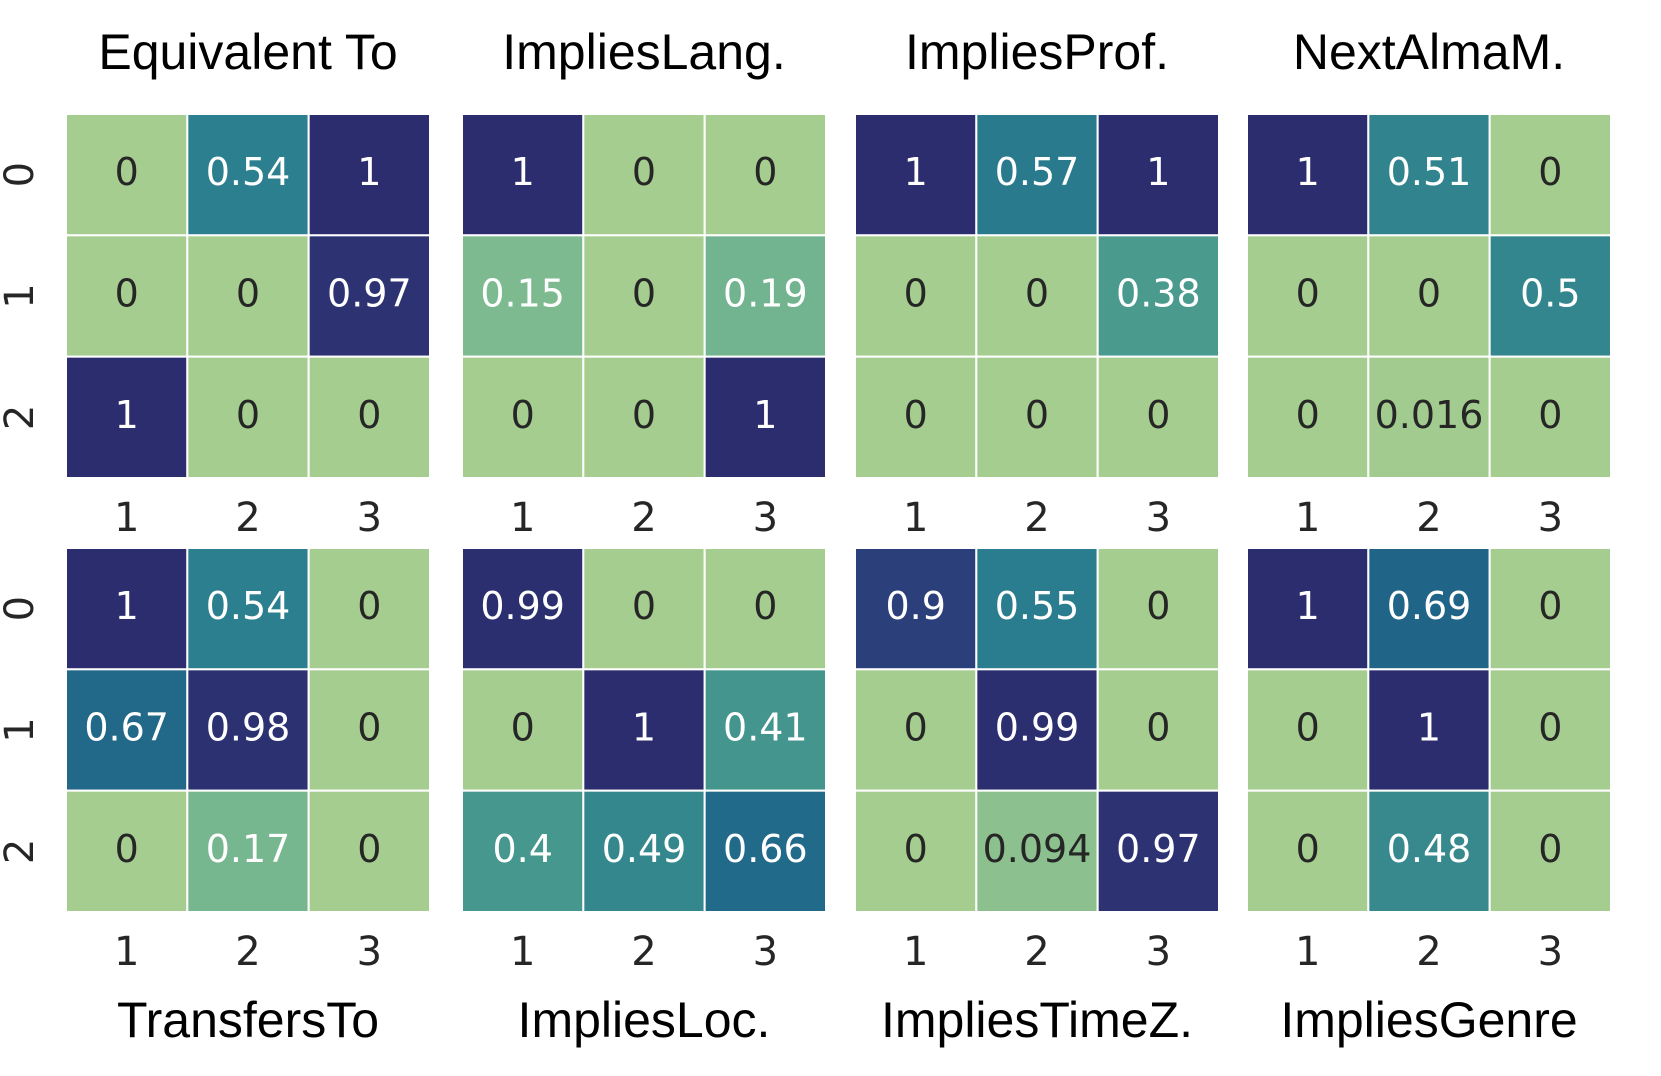 The image size is (1661, 1076). Describe the element at coordinates (1429, 606) in the screenshot. I see `cell-label: 0.69` at that location.